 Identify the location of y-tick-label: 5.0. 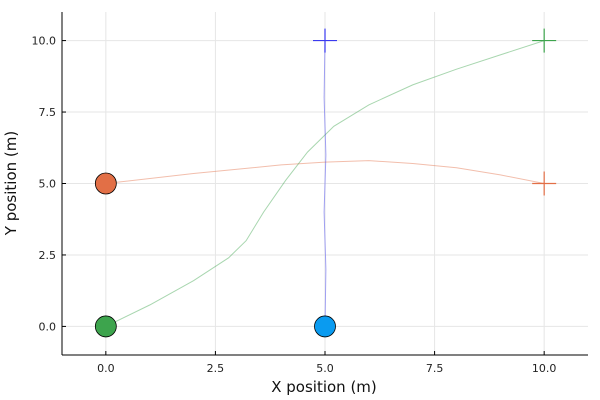
(48, 184).